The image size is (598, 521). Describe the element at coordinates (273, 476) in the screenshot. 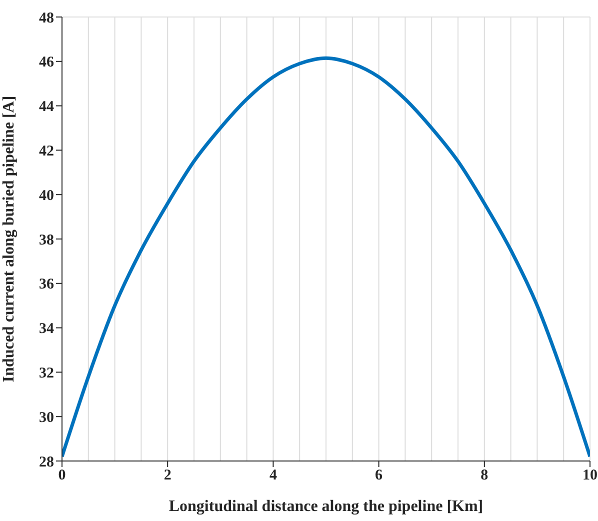

I see `x-tick-label: 4` at that location.